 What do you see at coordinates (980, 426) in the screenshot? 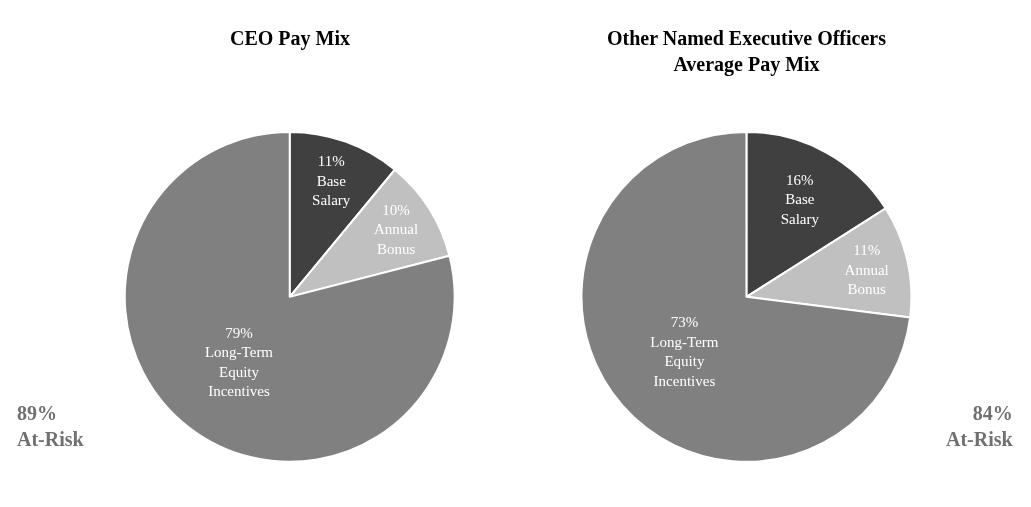
I see `text: 84% At-Risk` at bounding box center [980, 426].